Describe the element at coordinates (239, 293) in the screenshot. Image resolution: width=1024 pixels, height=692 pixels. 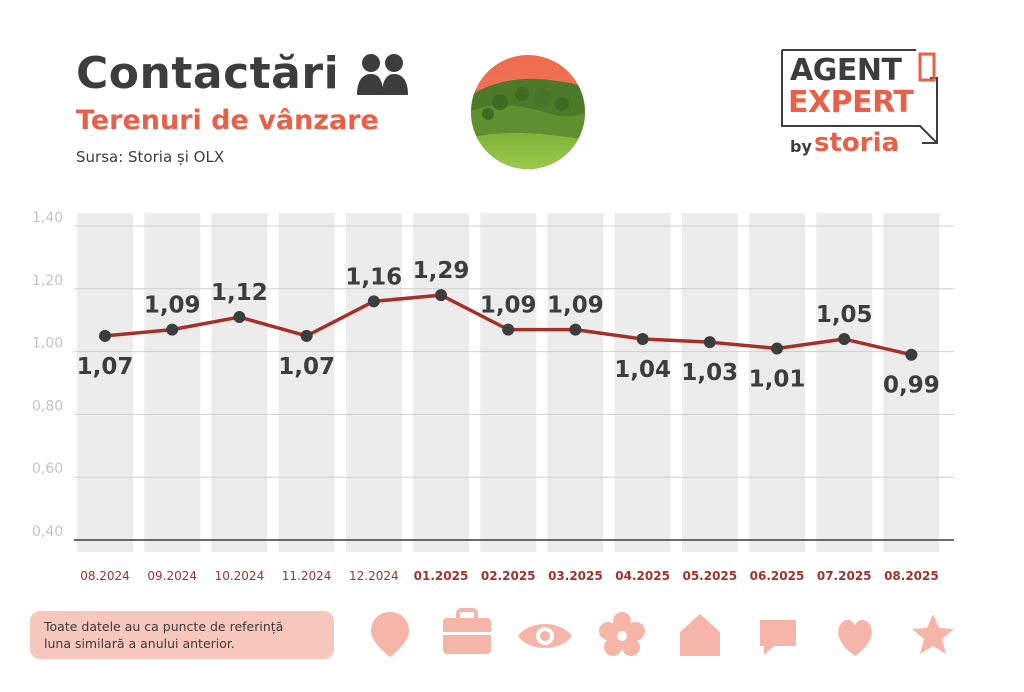
I see `data-label: 1,12` at that location.